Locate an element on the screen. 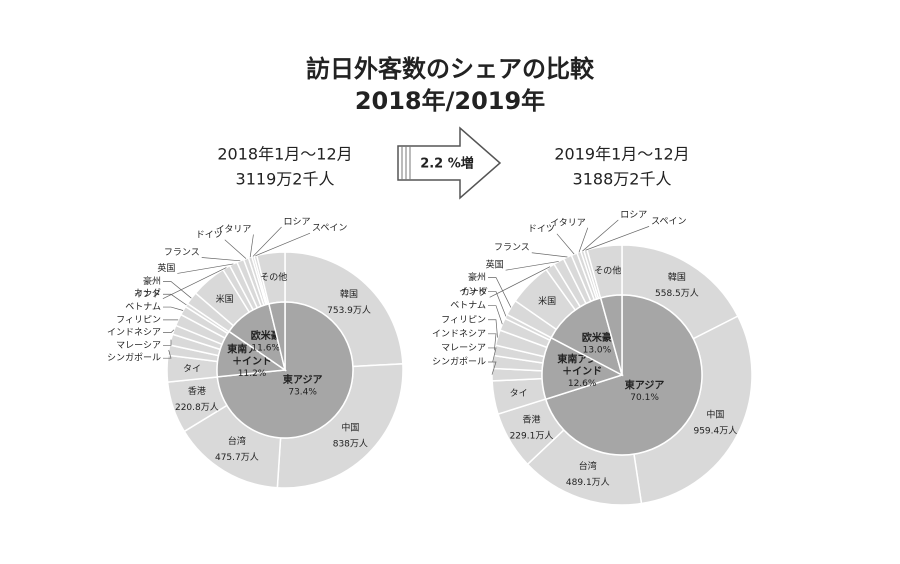  outer-value-label: 753.9万人 is located at coordinates (349, 310).